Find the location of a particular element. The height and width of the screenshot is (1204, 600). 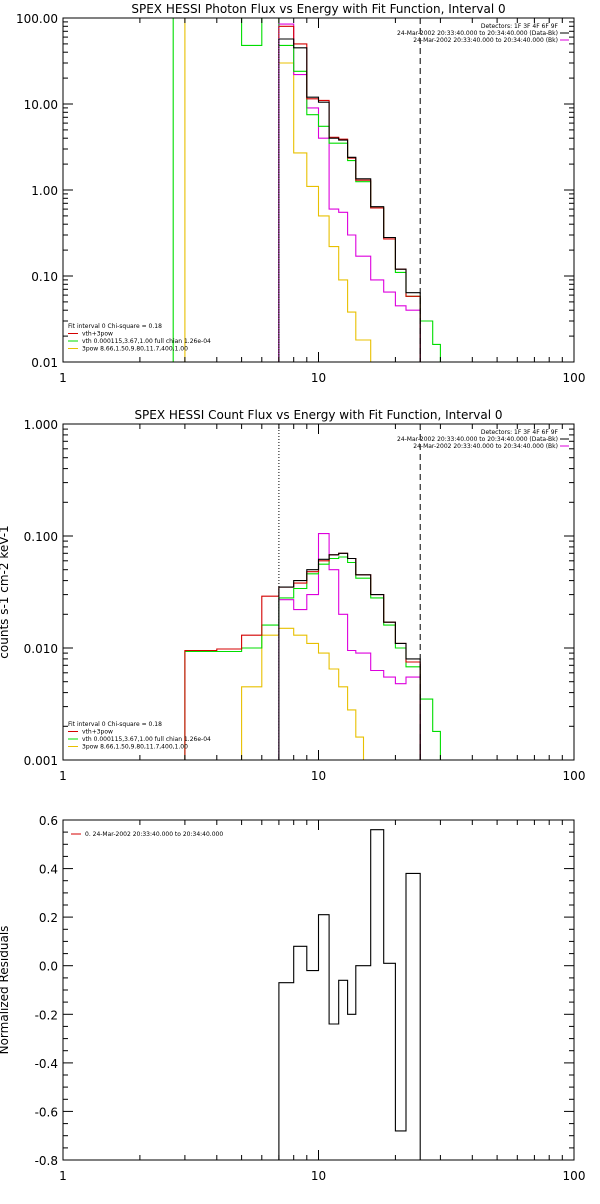

photon-legend-heading: Fit interval 0 Chi-square = 0.18 is located at coordinates (115, 326).